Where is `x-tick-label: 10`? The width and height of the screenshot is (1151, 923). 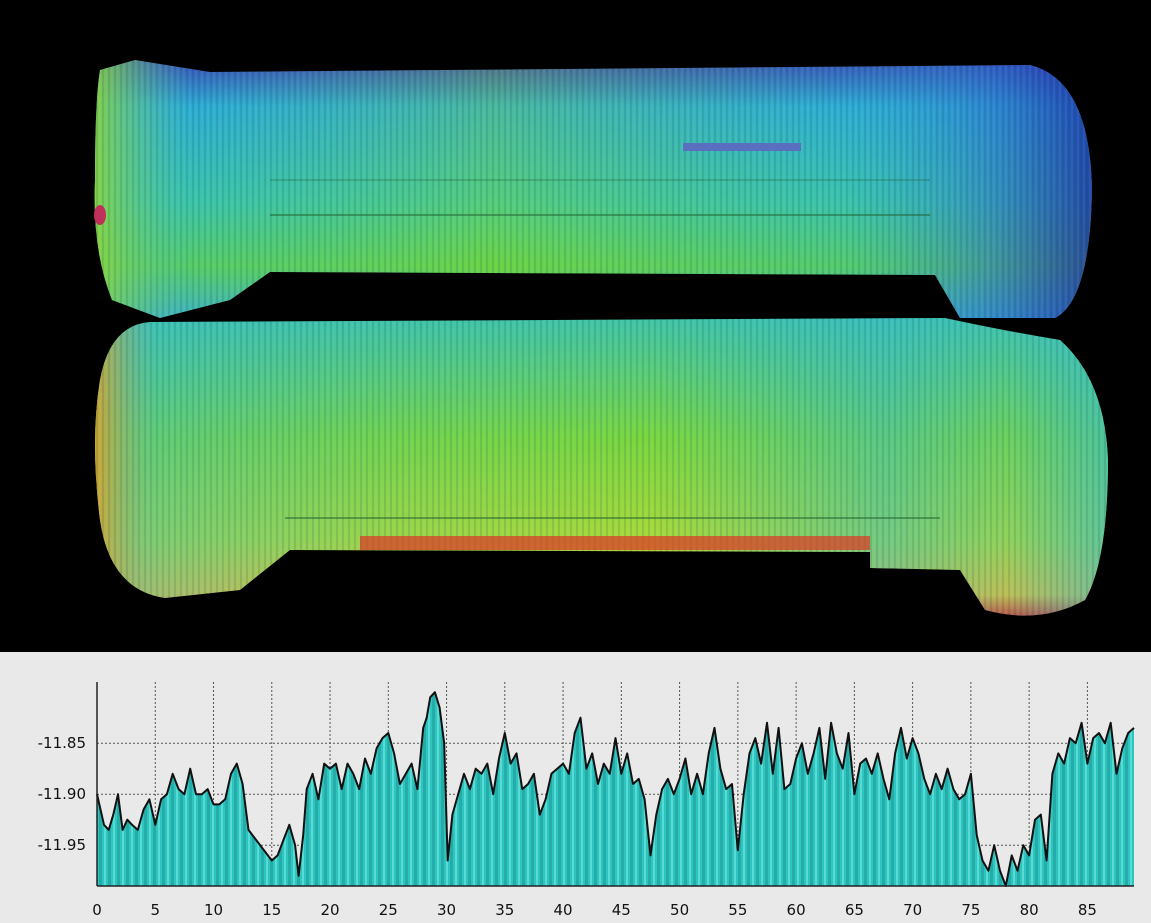 x-tick-label: 10 is located at coordinates (213, 910).